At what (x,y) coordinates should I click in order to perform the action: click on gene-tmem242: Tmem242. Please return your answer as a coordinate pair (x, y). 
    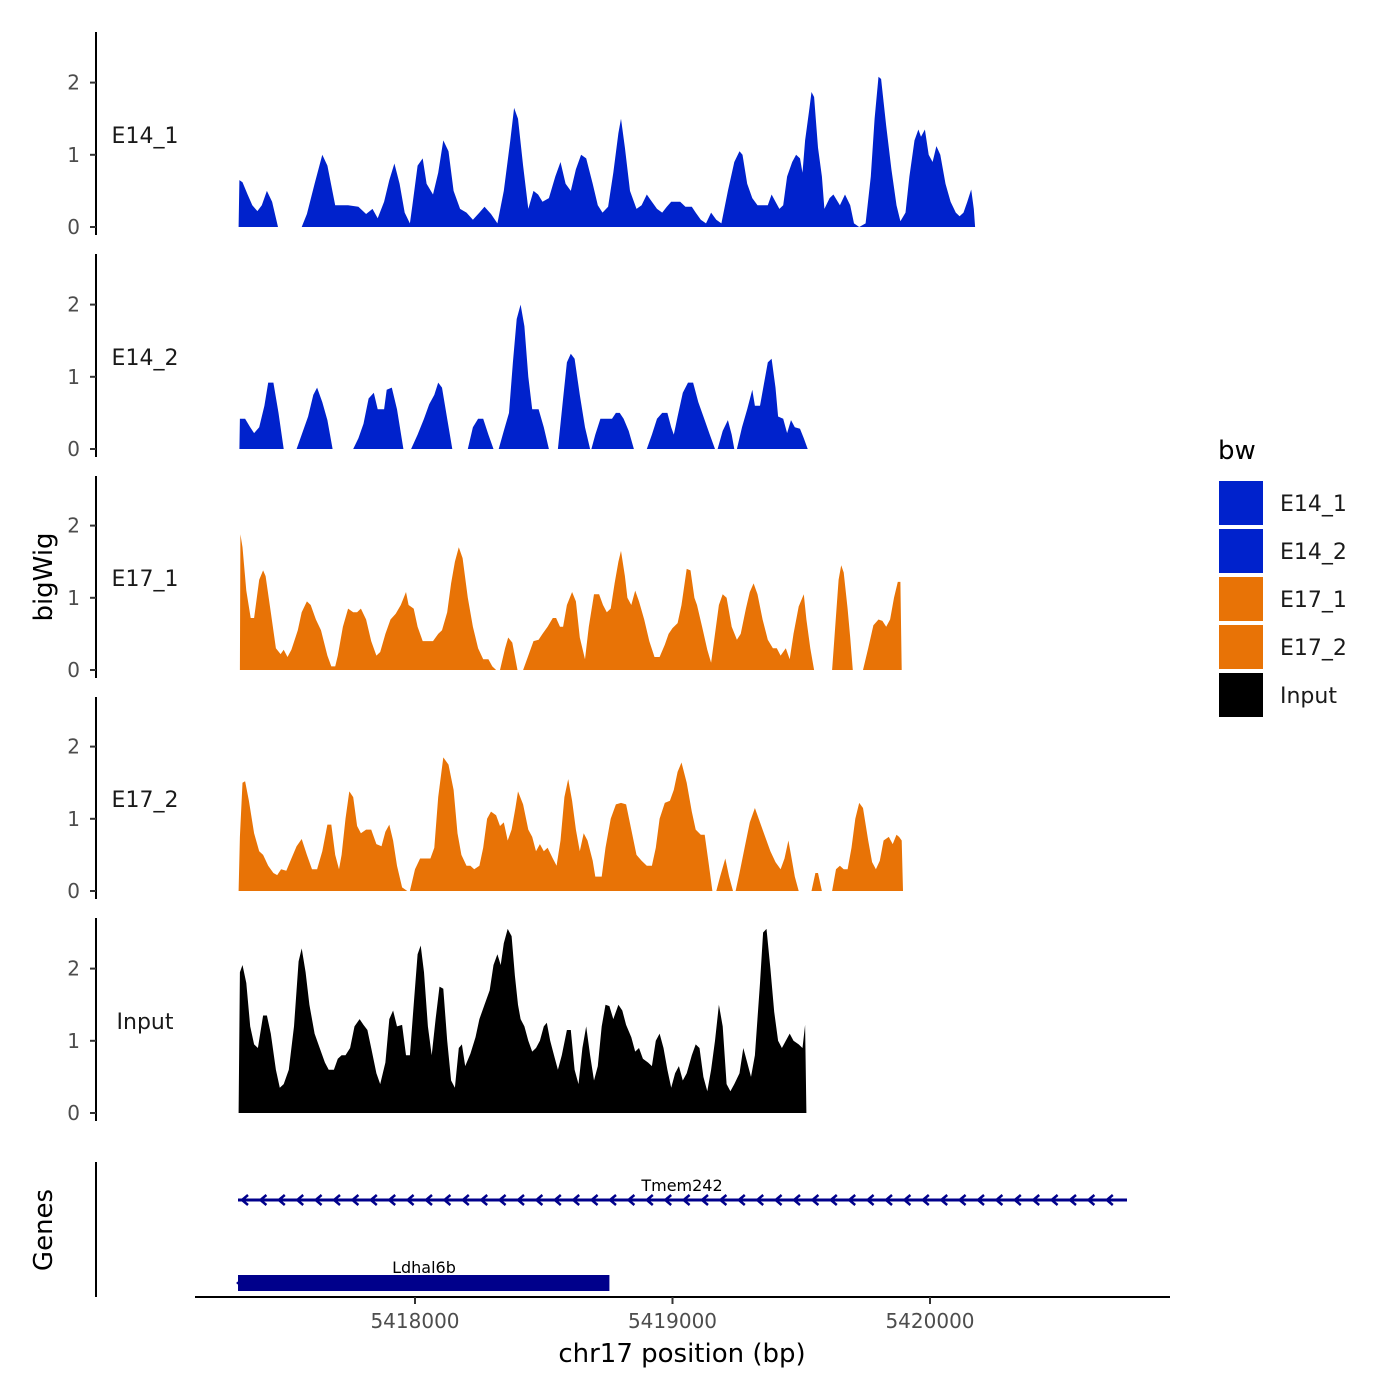
    Looking at the image, I should click on (682, 1191).